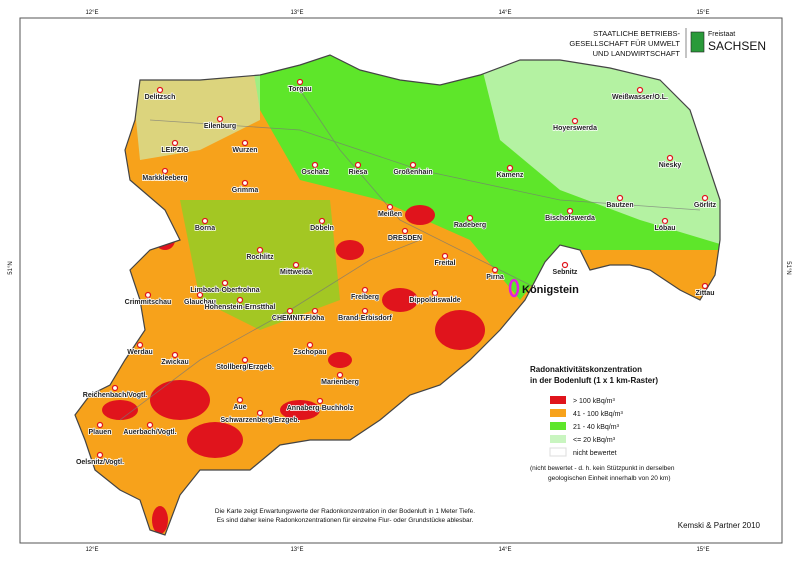  I want to click on longitude-label: 15°E, so click(702, 13).